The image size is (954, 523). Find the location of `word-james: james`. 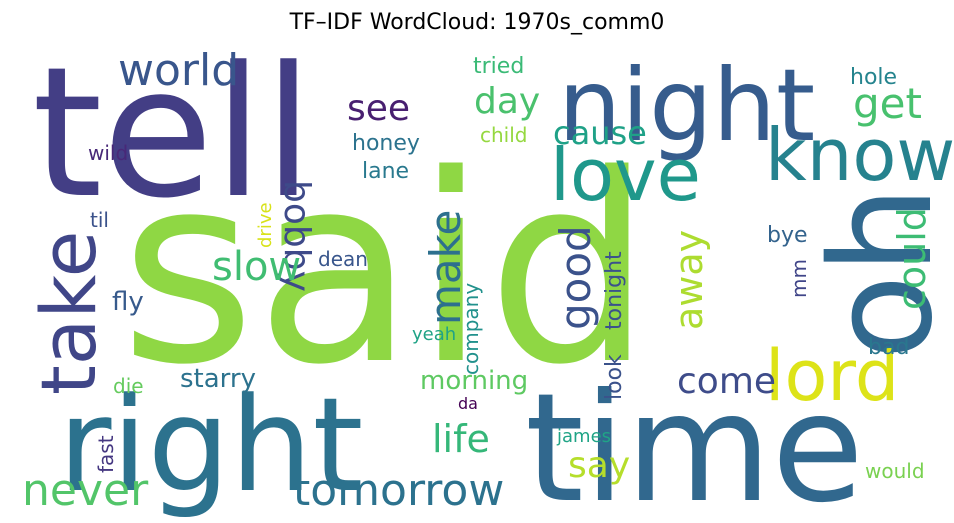

word-james: james is located at coordinates (583, 436).